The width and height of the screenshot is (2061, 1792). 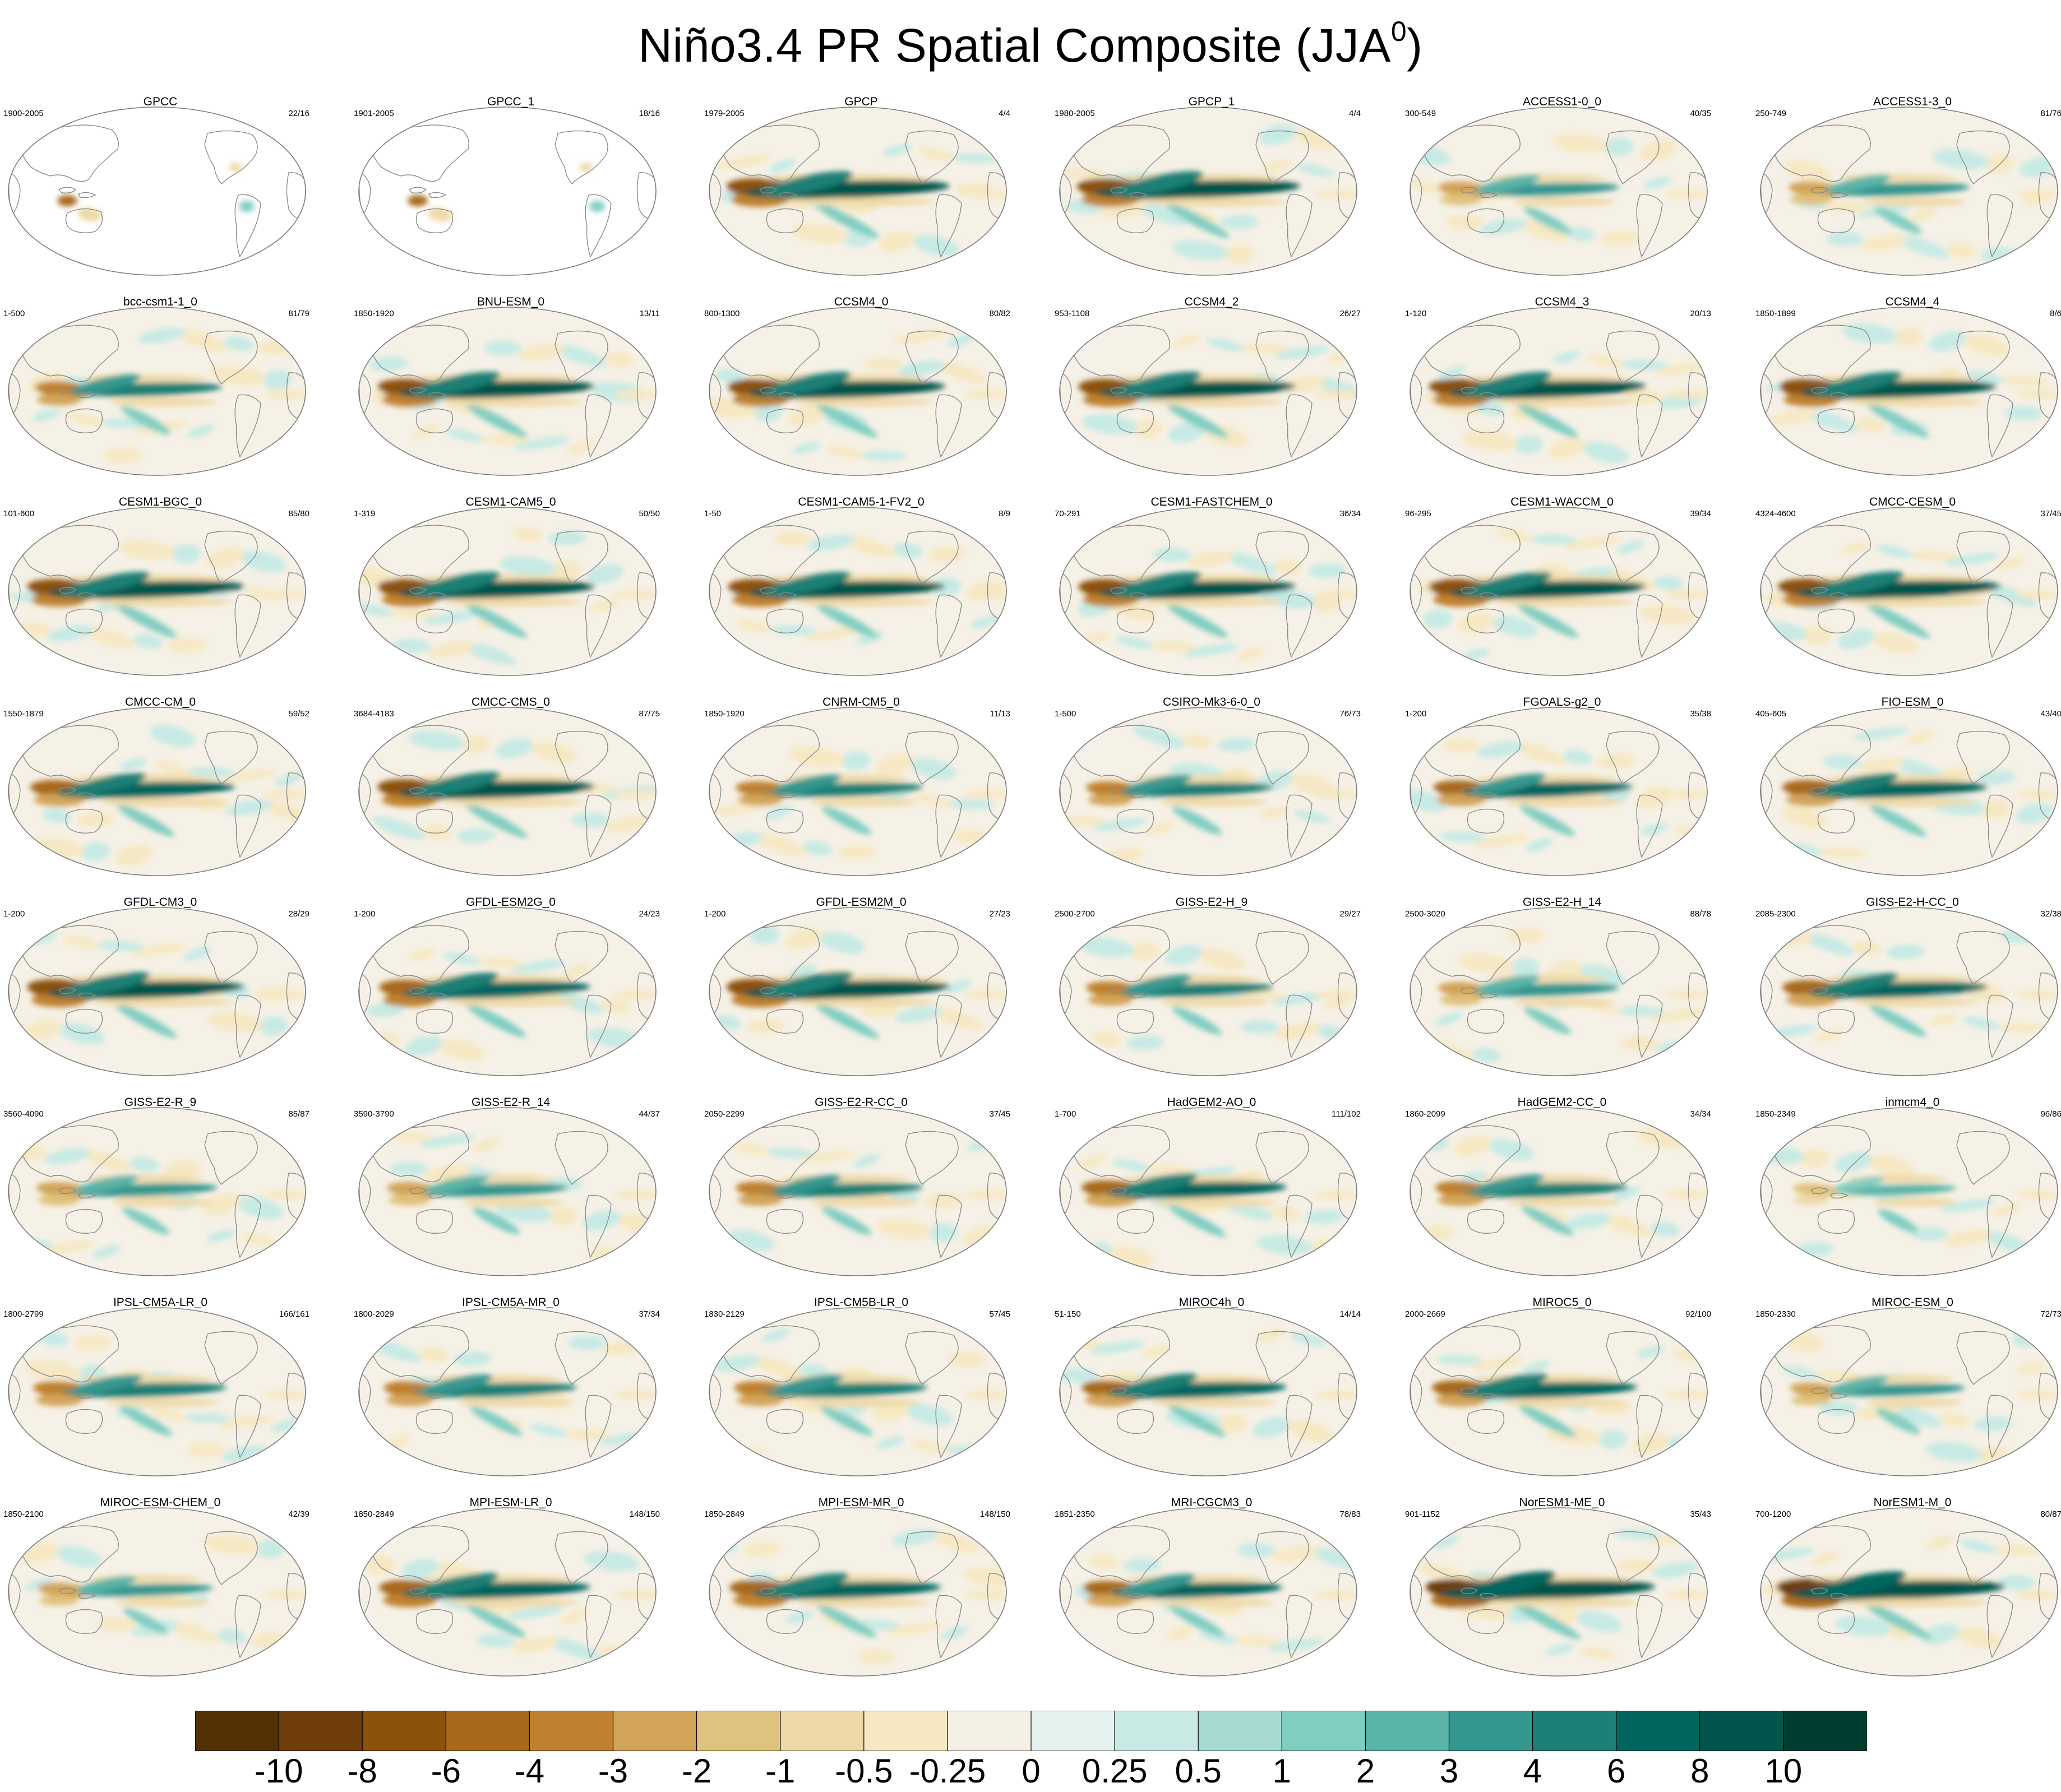 I want to click on colorbar-tick-label: 1, so click(x=1281, y=1771).